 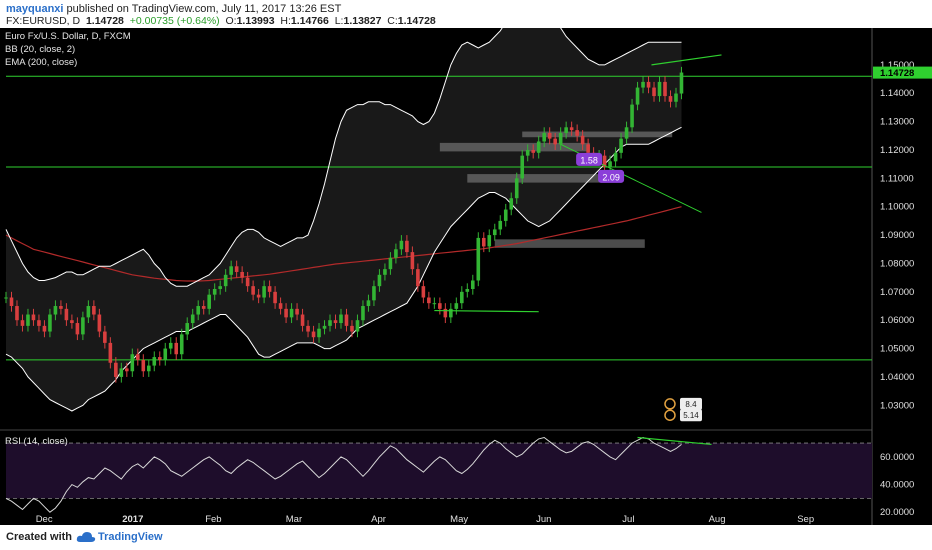 What do you see at coordinates (36, 441) in the screenshot?
I see `rsi-legend: RSI (14, close)` at bounding box center [36, 441].